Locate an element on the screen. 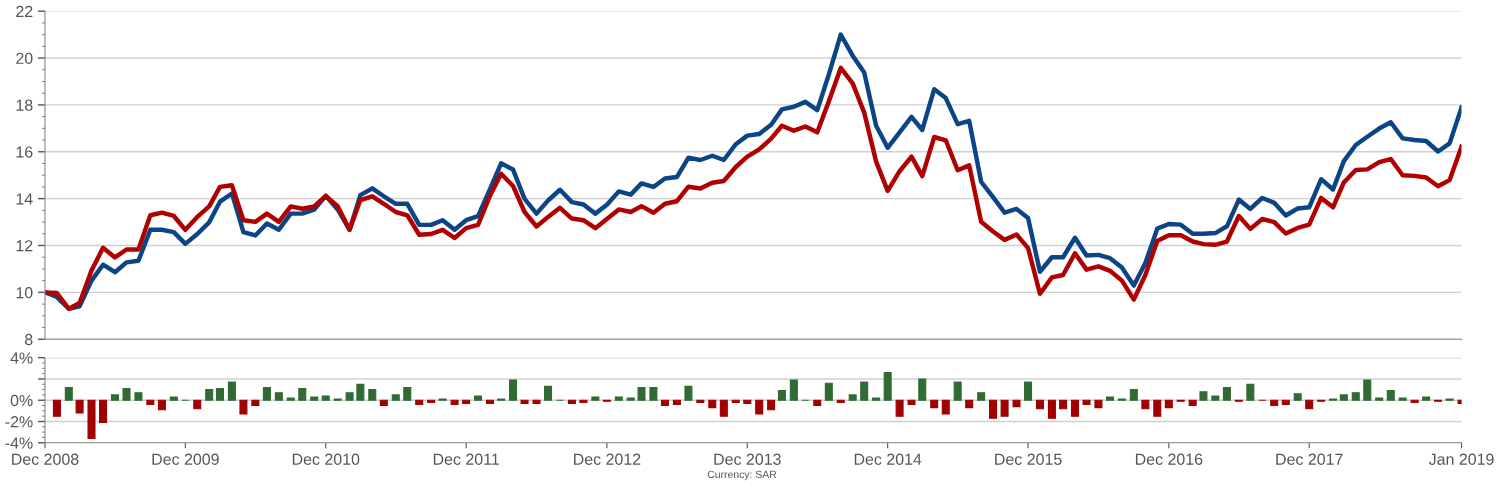 The height and width of the screenshot is (486, 1499). x-tick-label: Dec 2009 is located at coordinates (185, 459).